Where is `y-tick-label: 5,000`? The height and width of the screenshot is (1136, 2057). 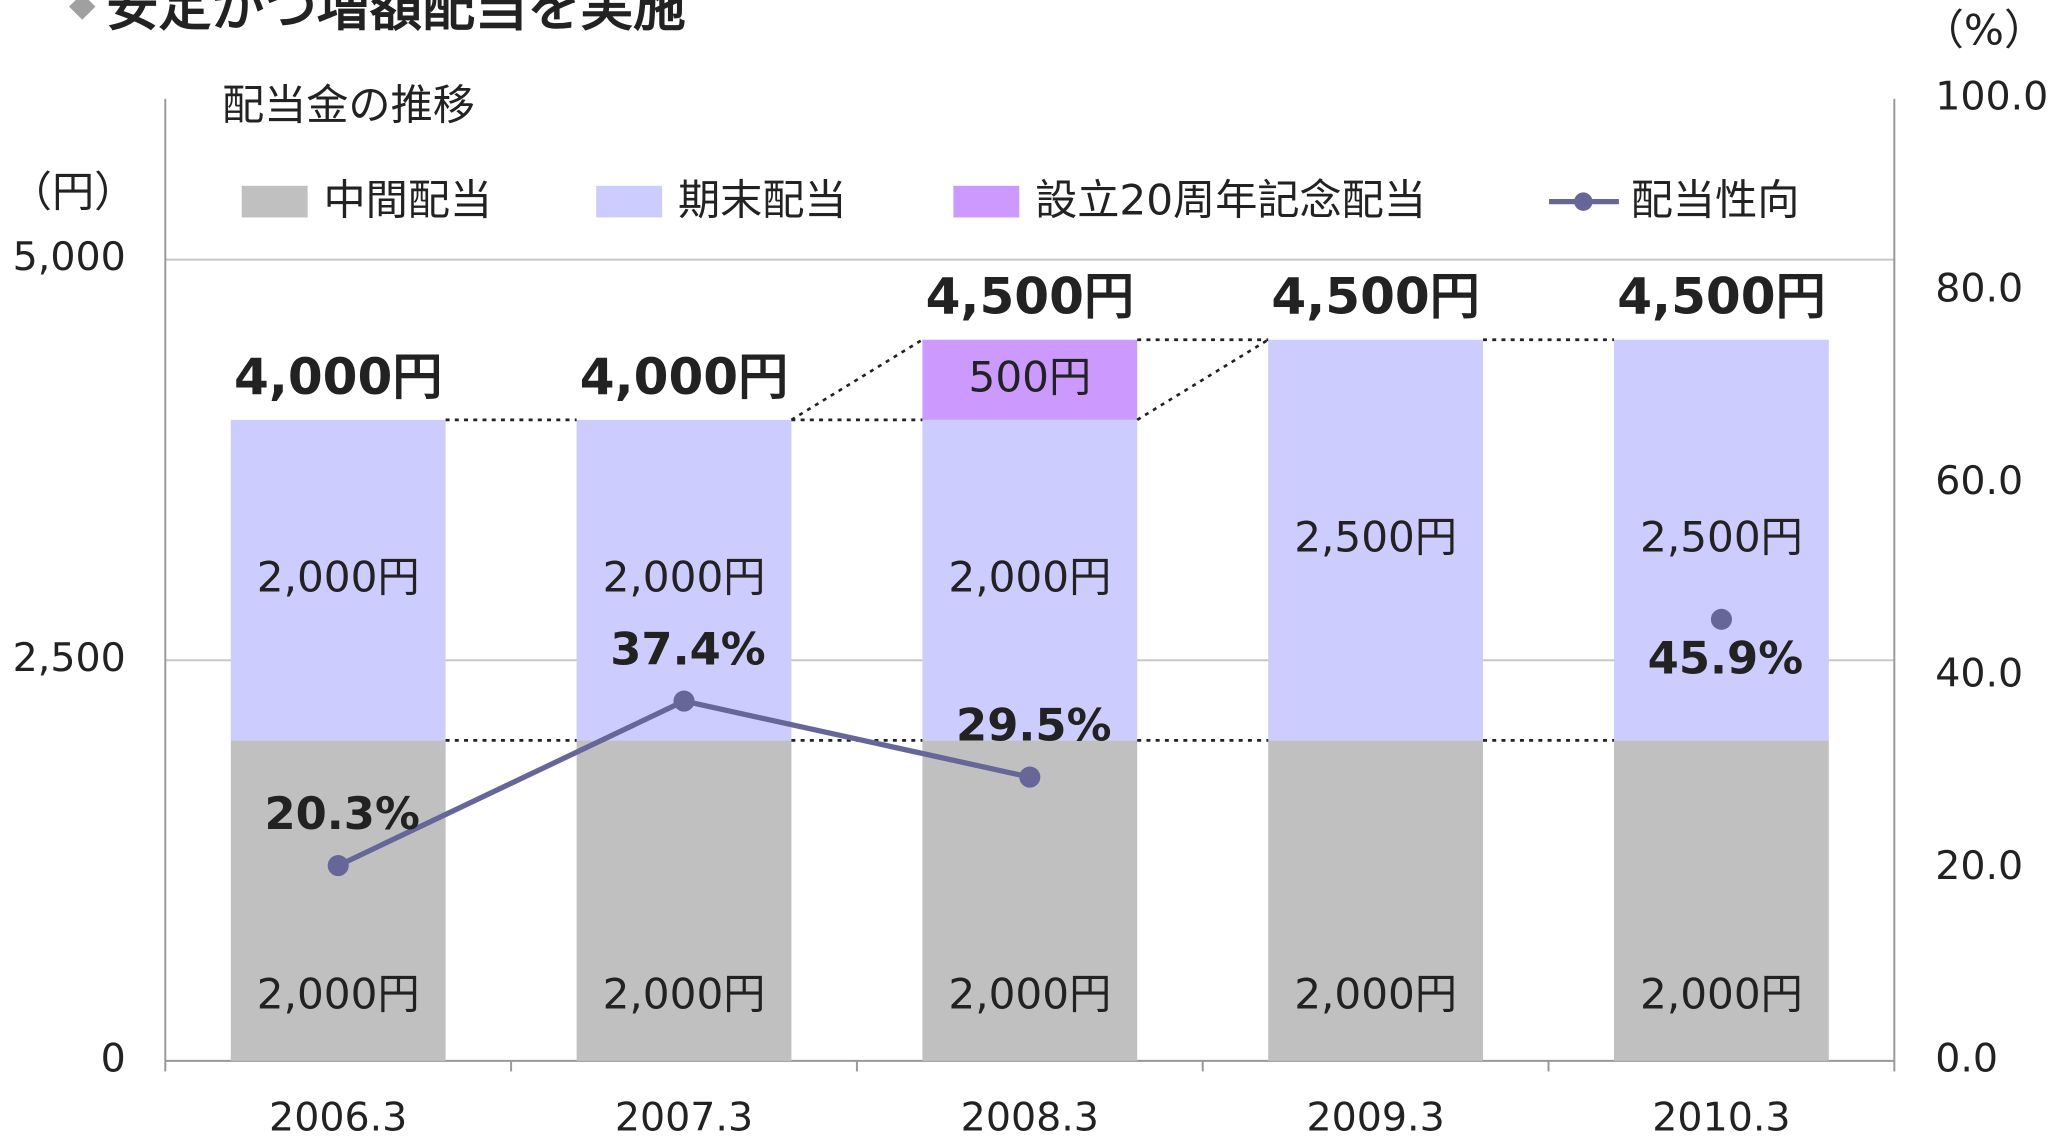
y-tick-label: 5,000 is located at coordinates (69, 257).